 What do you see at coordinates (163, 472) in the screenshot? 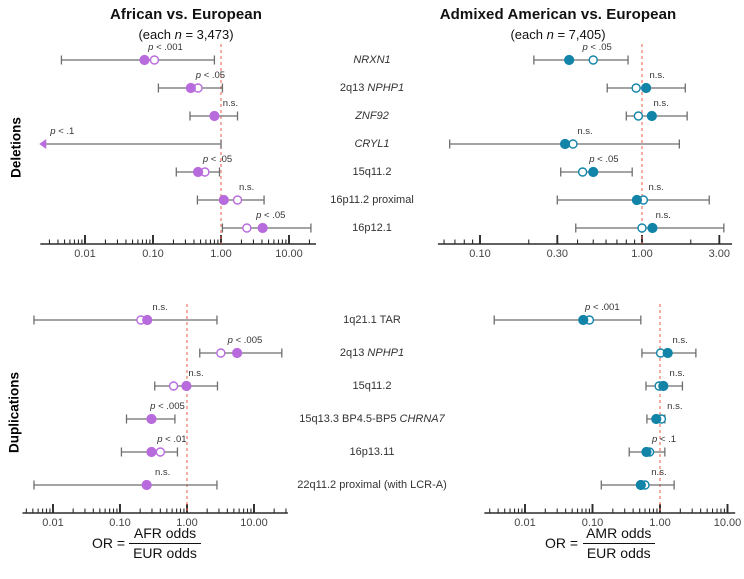
I see `significance-label-1-5-left: n.s.` at bounding box center [163, 472].